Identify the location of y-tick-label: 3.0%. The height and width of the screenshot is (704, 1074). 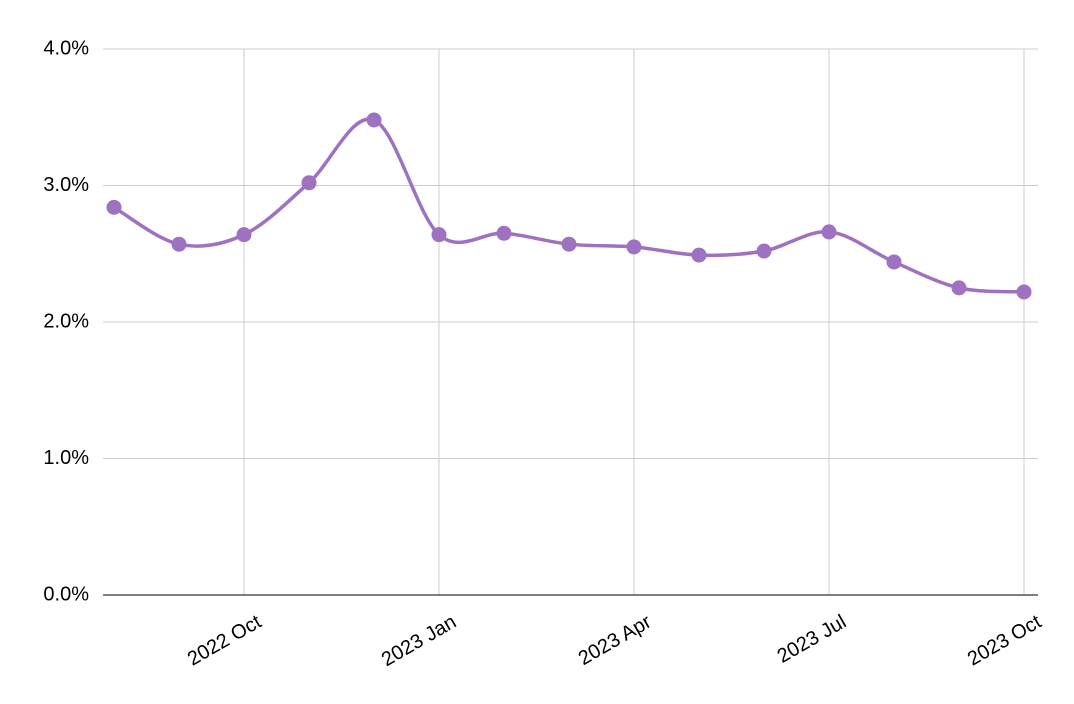
(66, 185).